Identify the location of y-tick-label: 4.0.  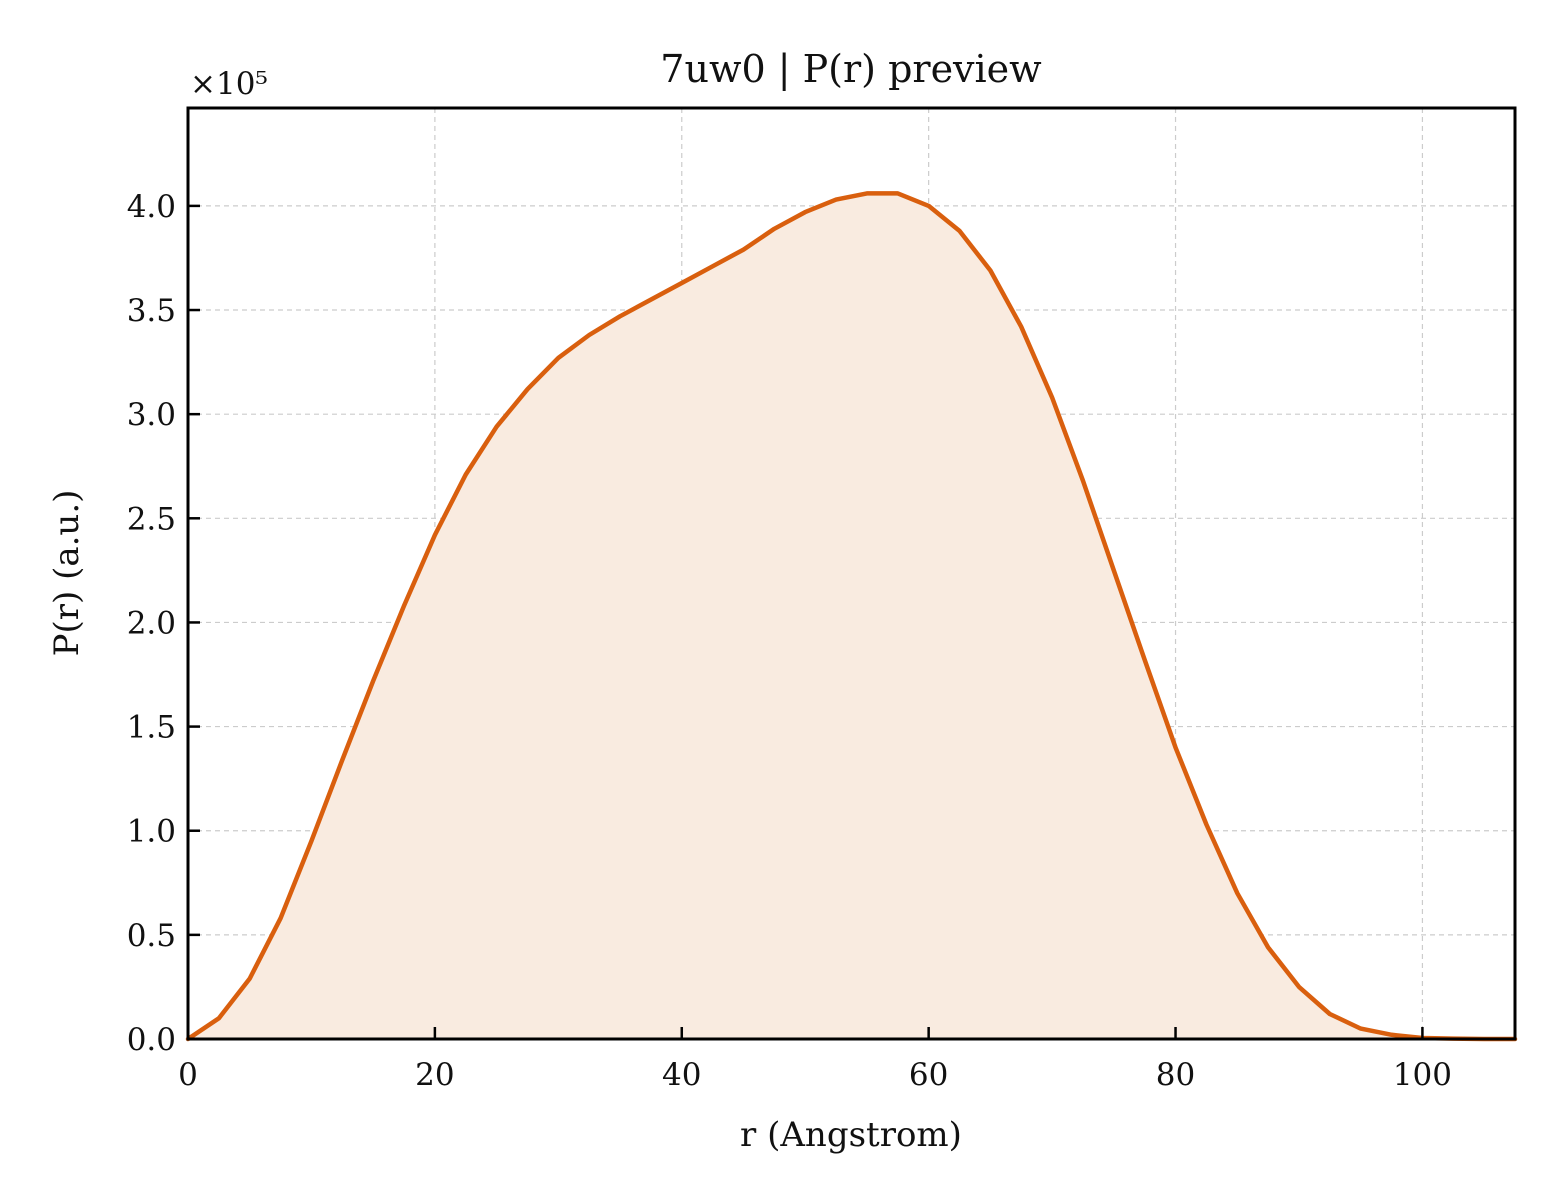
(151, 207).